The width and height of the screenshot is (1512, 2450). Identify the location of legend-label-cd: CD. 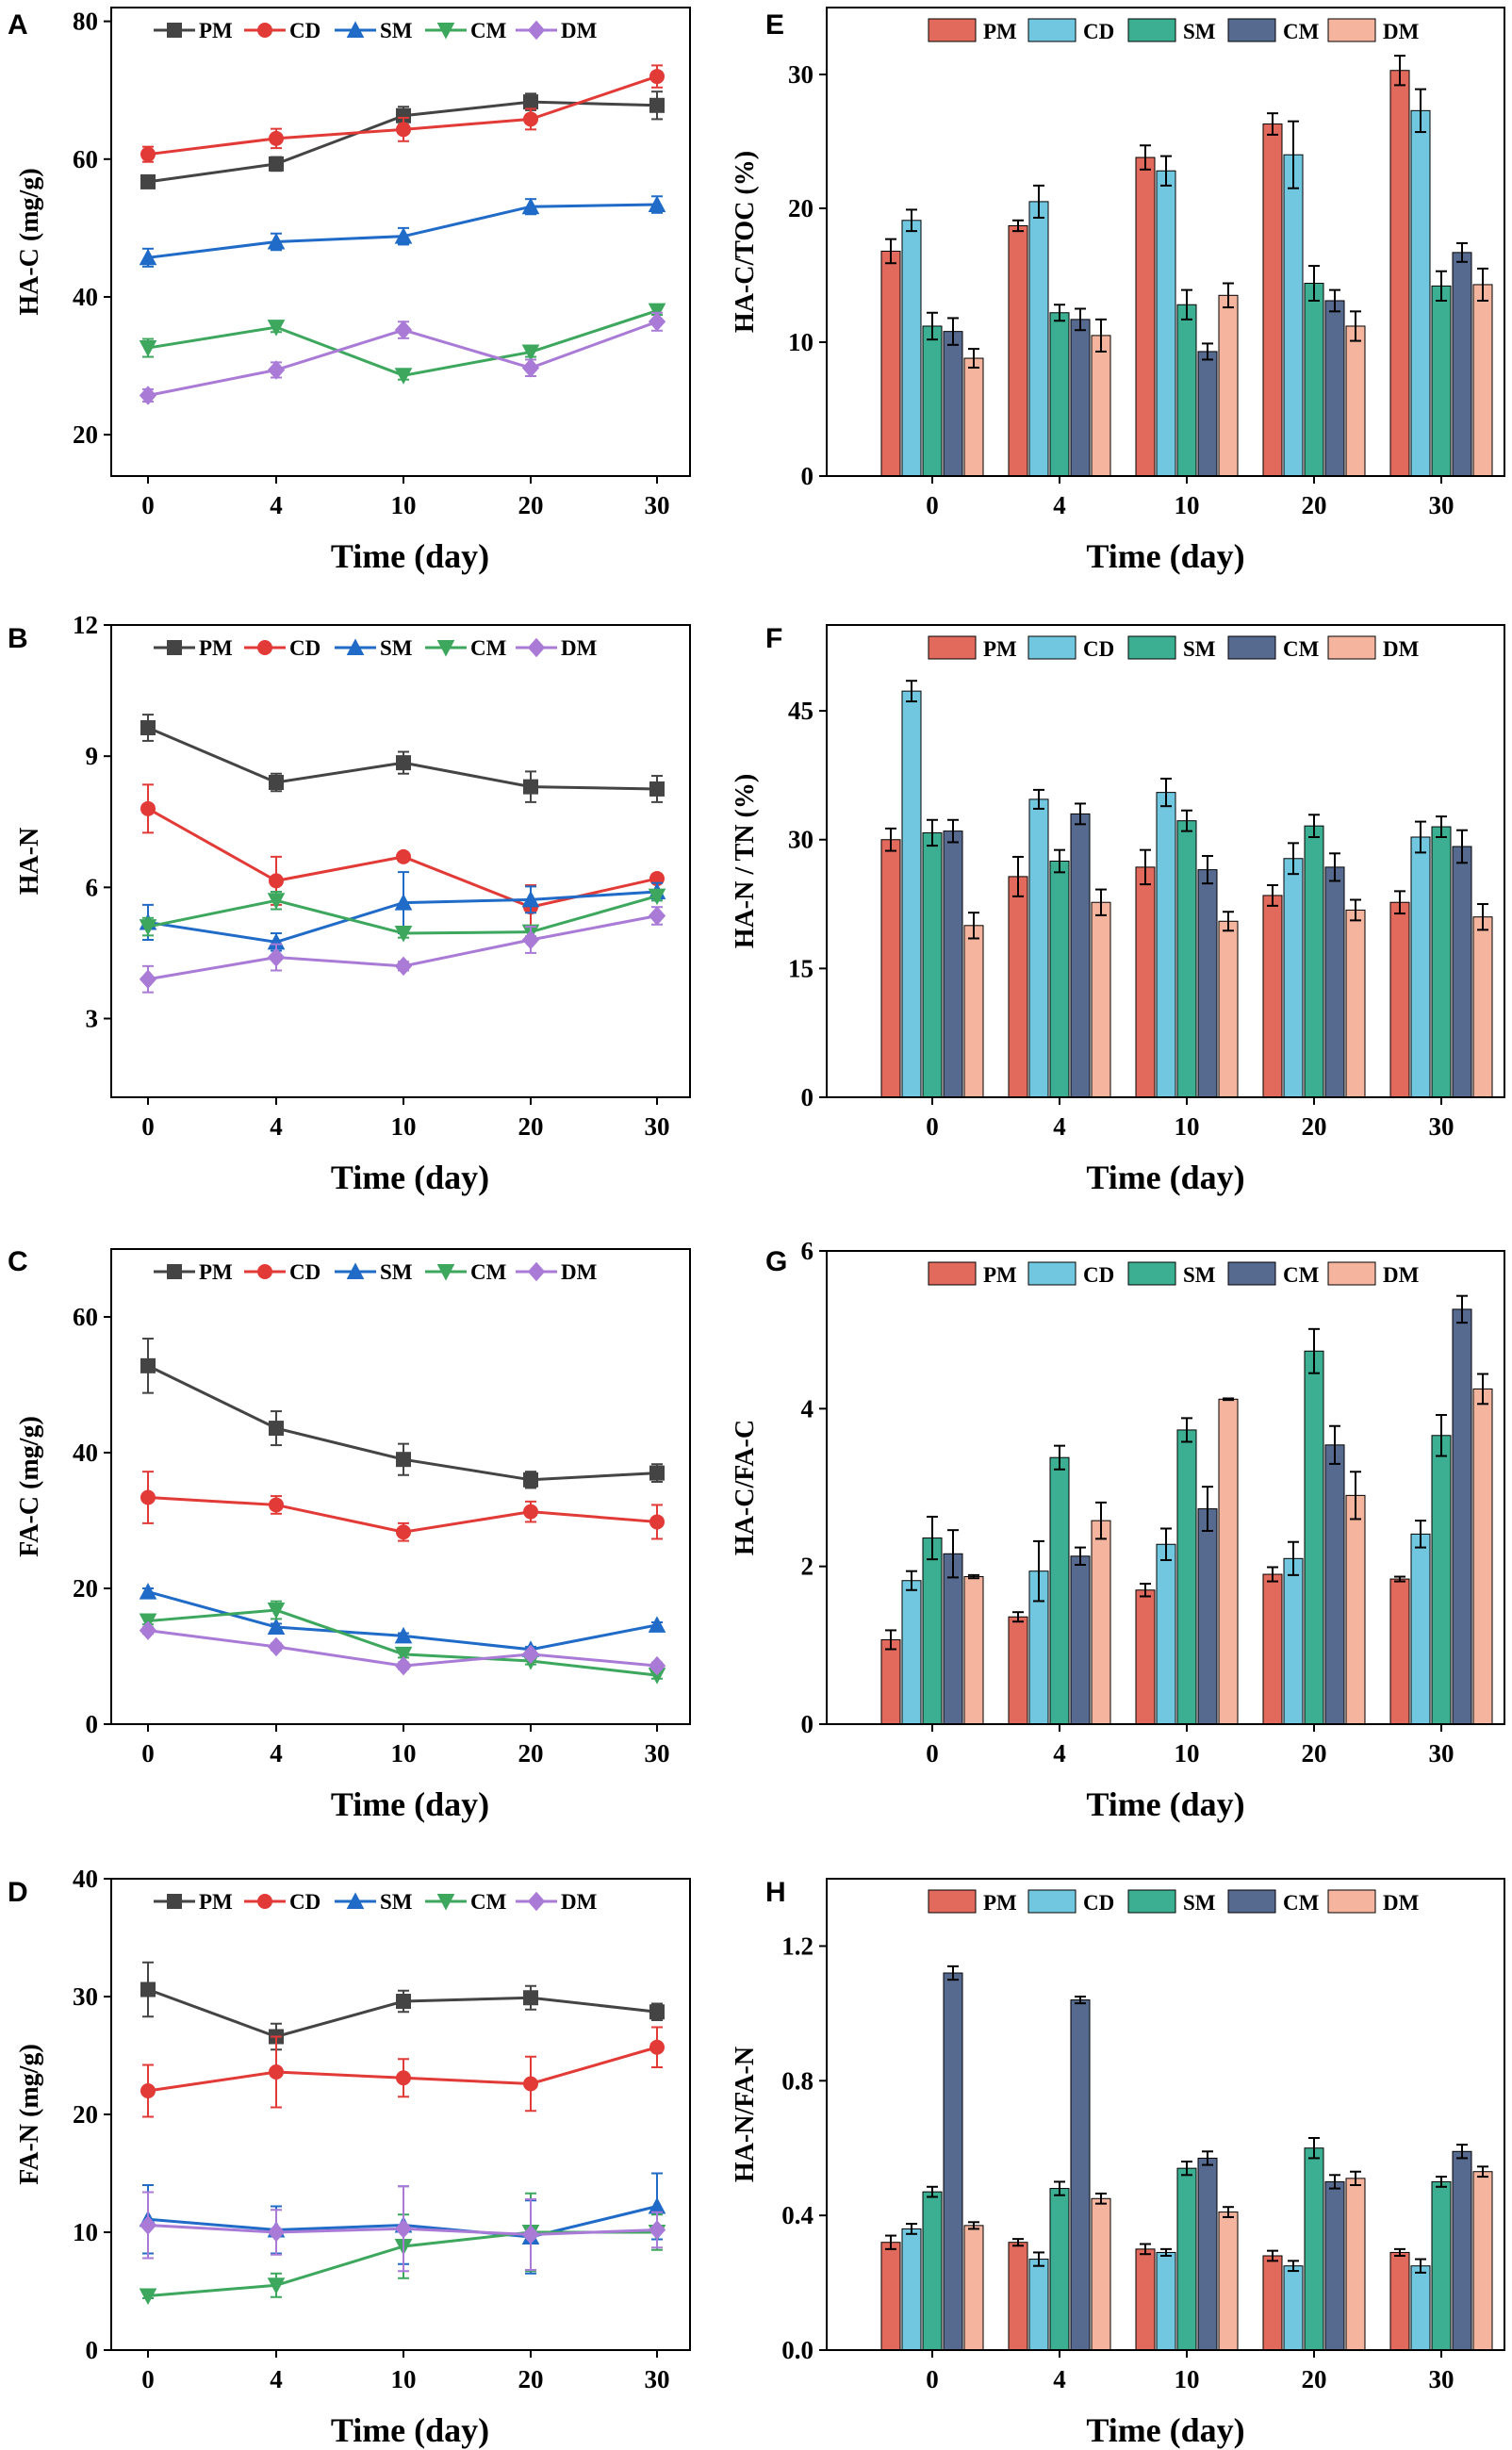
(305, 1272).